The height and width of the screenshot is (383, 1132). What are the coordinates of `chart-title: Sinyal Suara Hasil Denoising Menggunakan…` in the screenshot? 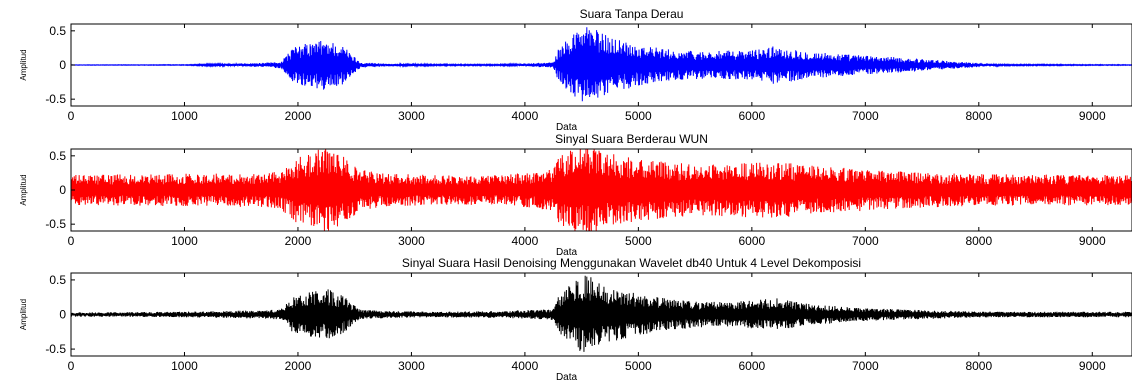 It's located at (631, 263).